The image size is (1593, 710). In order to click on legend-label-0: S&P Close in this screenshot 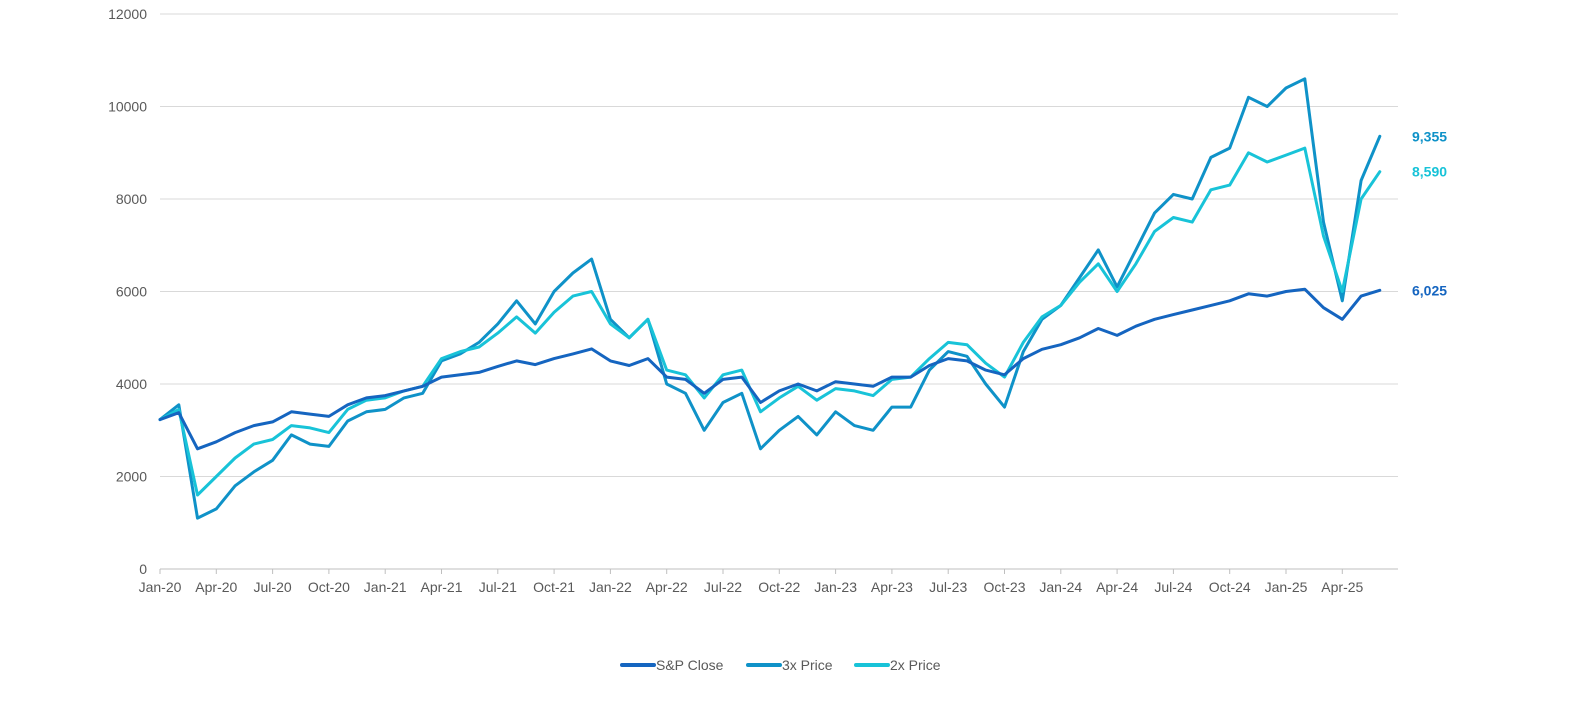, I will do `click(690, 665)`.